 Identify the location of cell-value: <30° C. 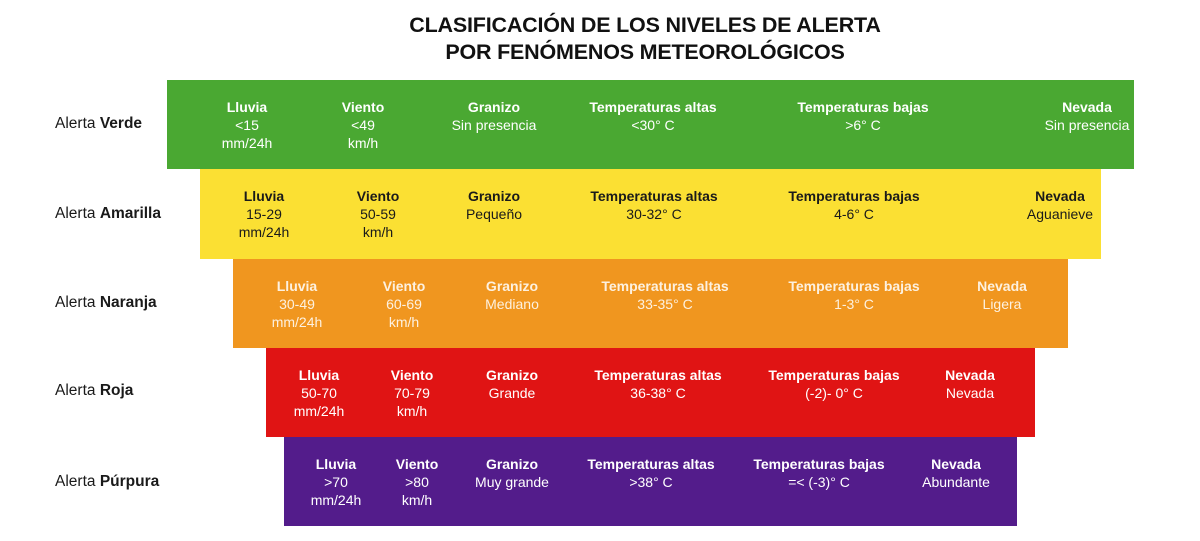
(653, 125).